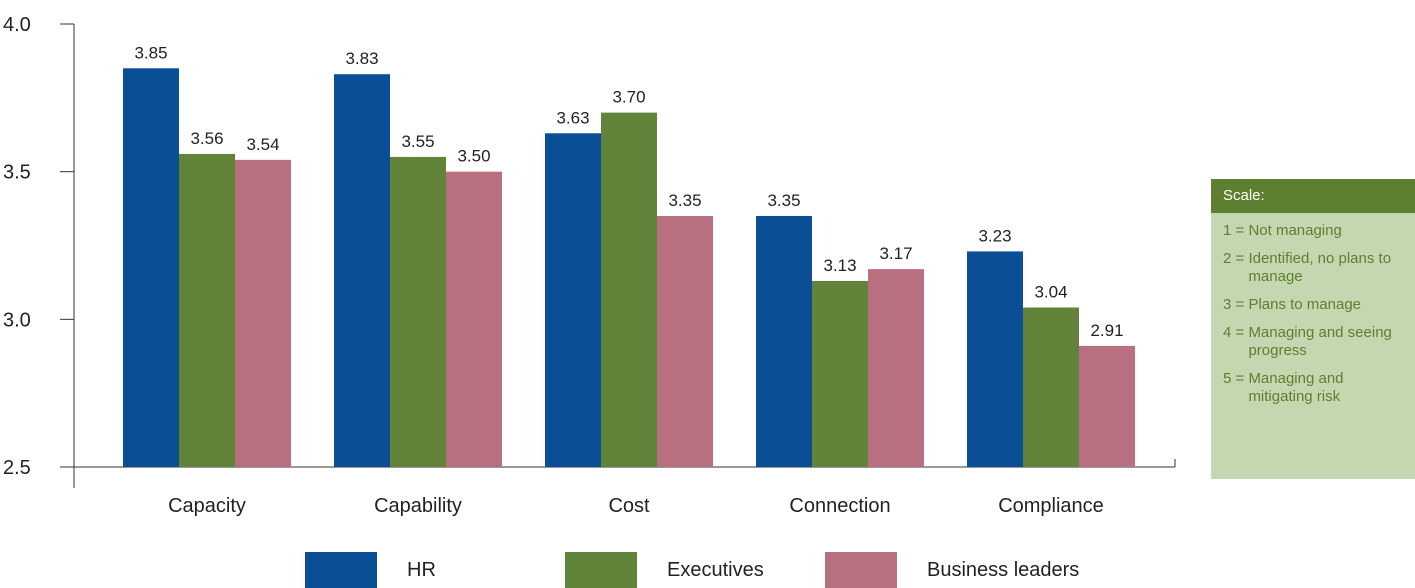  What do you see at coordinates (341, 570) in the screenshot?
I see `legend-swatch-hr` at bounding box center [341, 570].